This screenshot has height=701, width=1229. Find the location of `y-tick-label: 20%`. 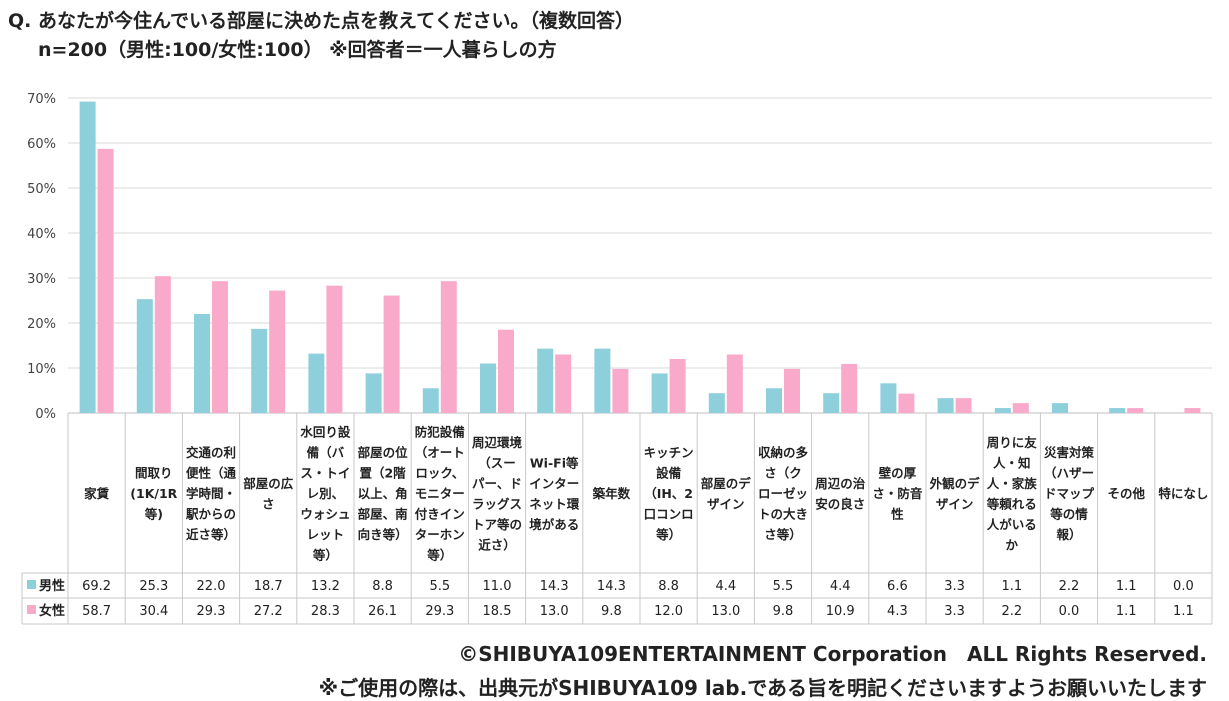

y-tick-label: 20% is located at coordinates (41, 324).